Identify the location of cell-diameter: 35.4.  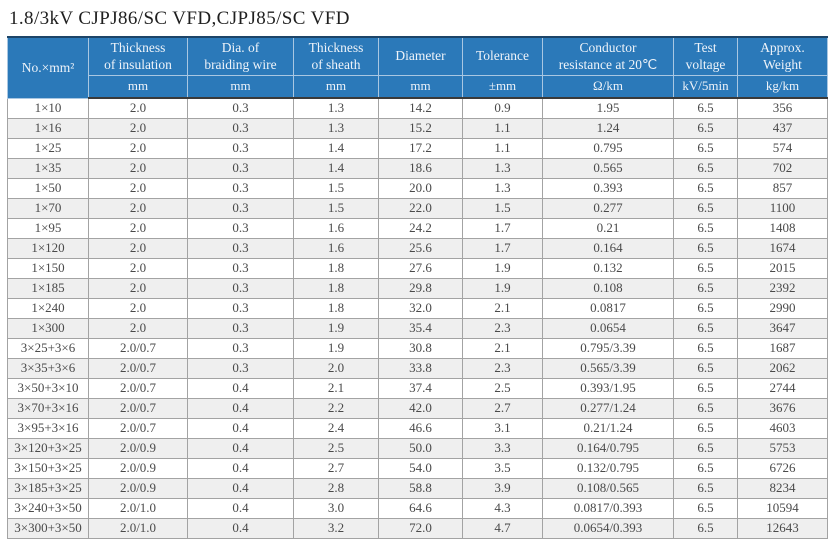
(420, 328).